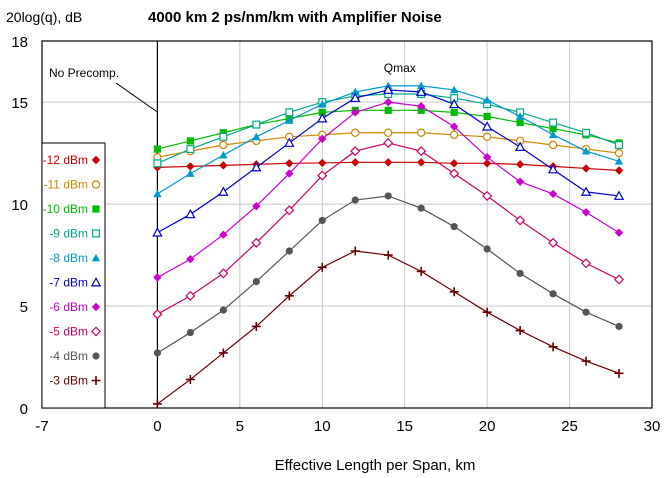 The image size is (665, 478). I want to click on legend-label: -4 dBm, so click(68, 356).